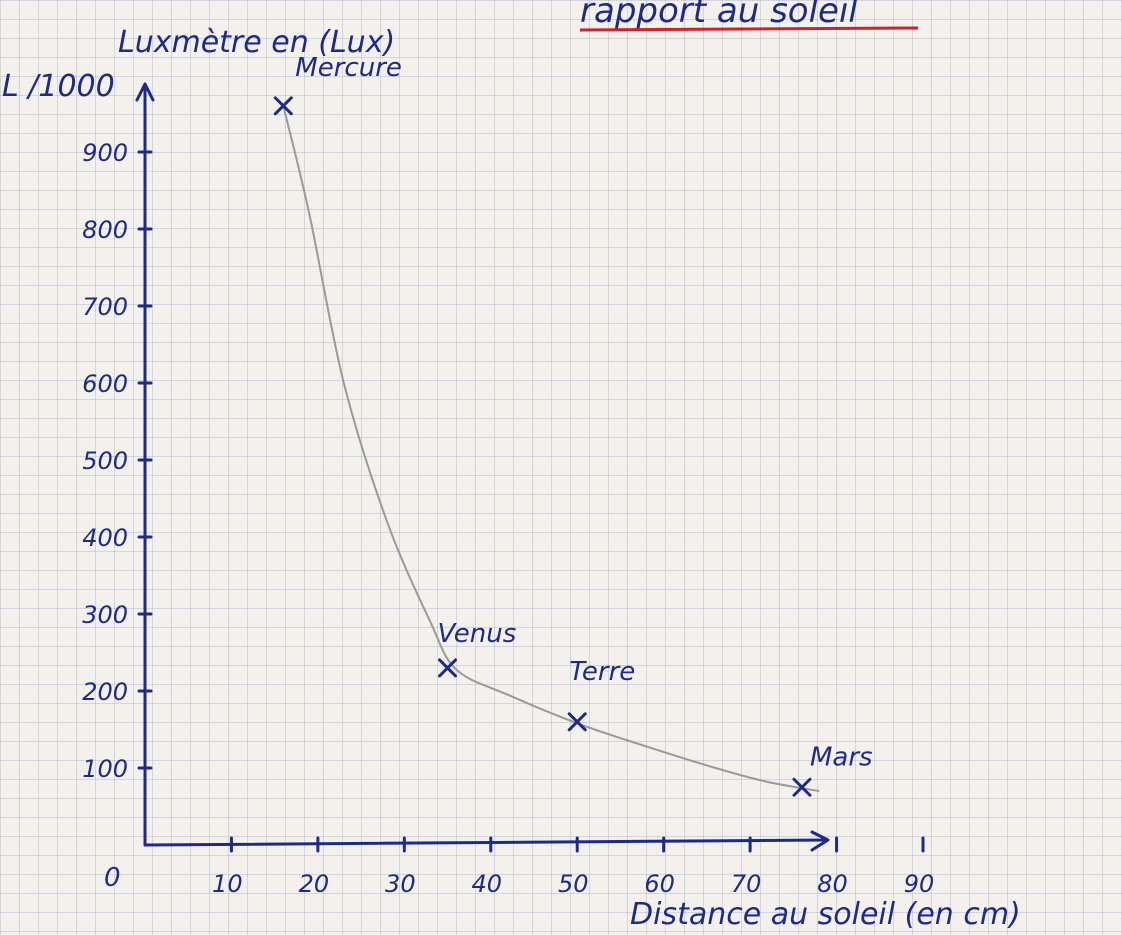  Describe the element at coordinates (746, 884) in the screenshot. I see `x-tick-label: 70` at that location.